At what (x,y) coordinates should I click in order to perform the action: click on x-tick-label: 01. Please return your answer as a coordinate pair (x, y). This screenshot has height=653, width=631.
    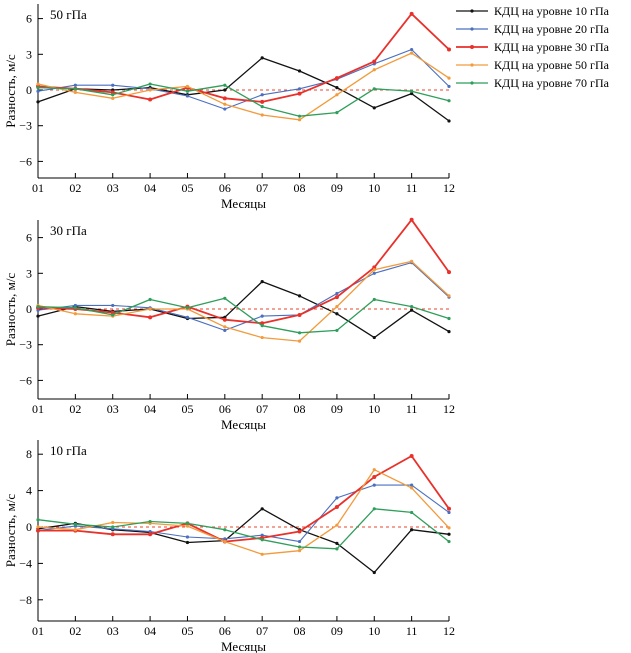
    Looking at the image, I should click on (38, 631).